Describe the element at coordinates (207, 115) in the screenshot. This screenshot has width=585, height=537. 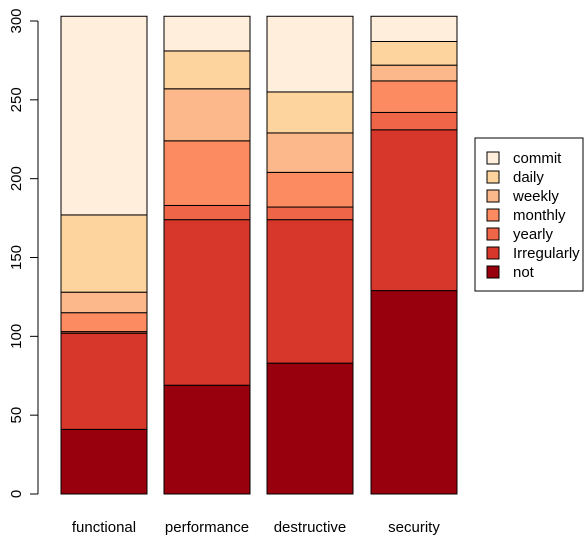
I see `bar-performance-weekly` at that location.